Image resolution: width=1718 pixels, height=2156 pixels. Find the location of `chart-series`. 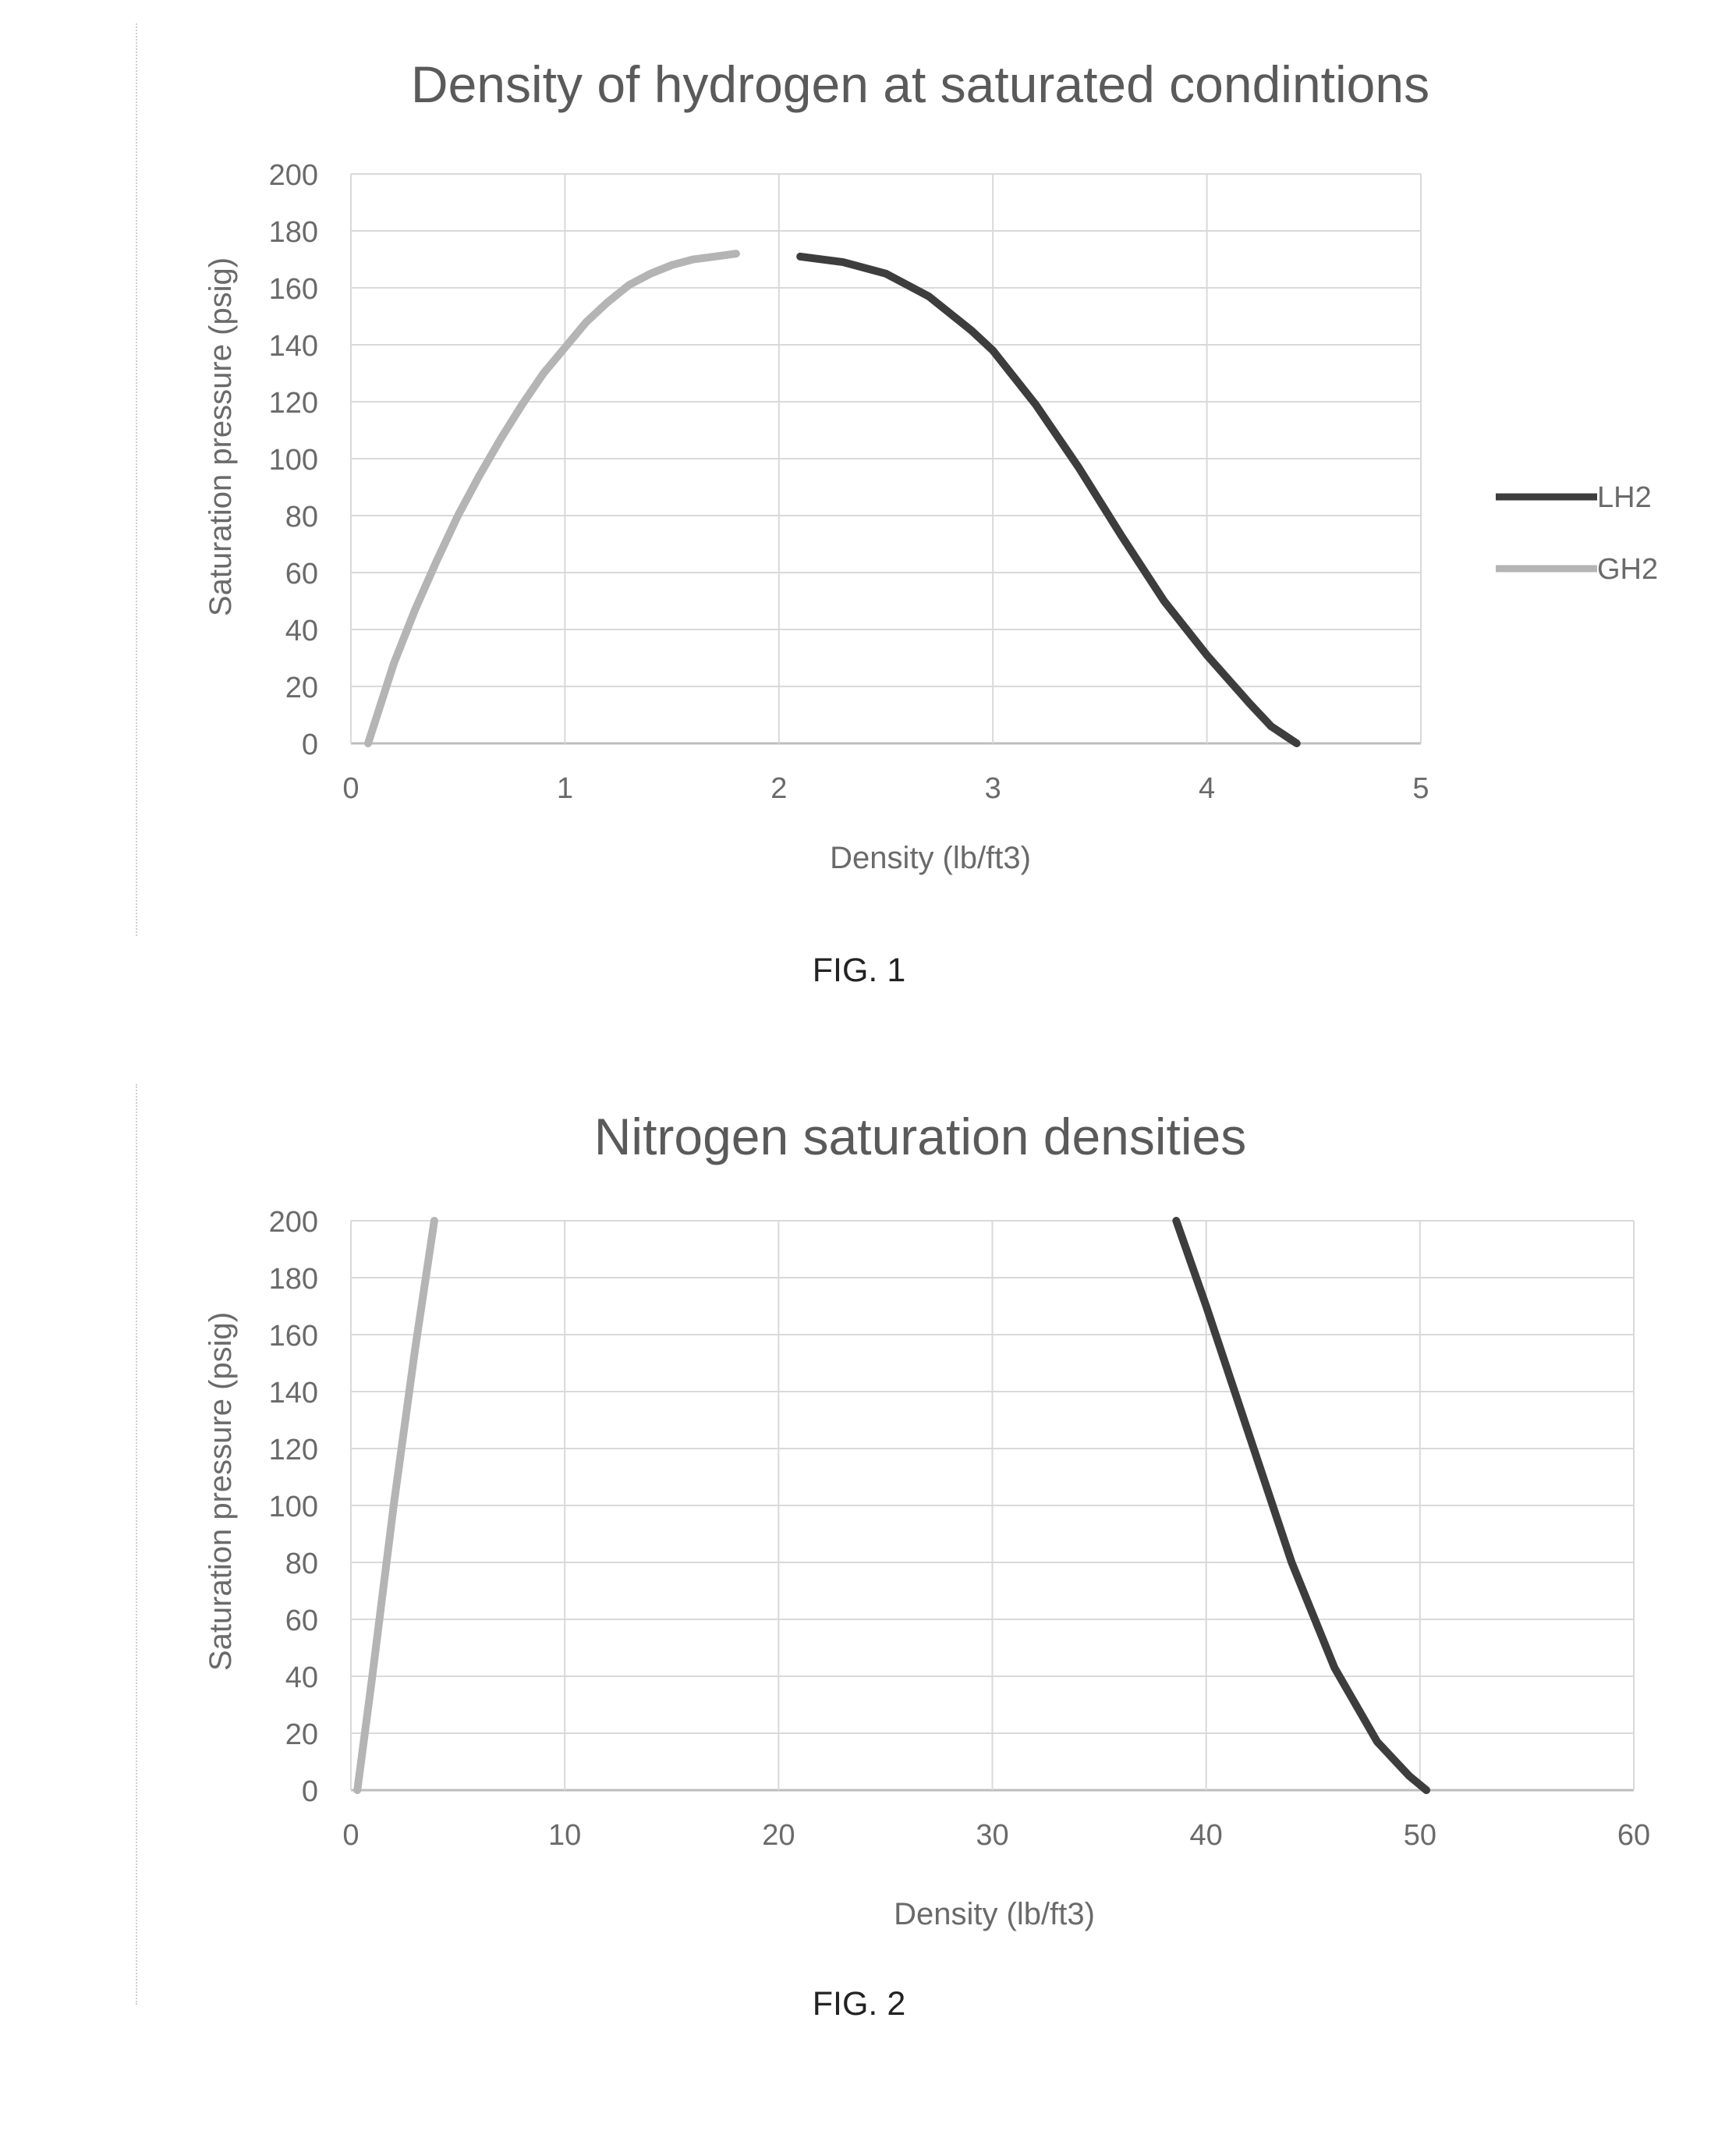

chart-series is located at coordinates (832, 499).